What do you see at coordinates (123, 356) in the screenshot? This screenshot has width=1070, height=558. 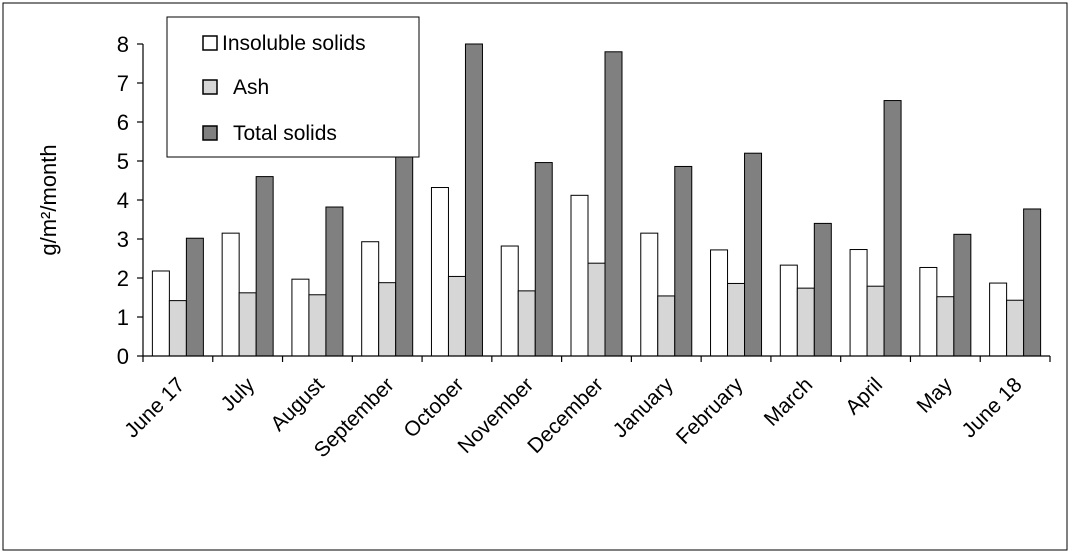 I see `y-tick-label: 0` at bounding box center [123, 356].